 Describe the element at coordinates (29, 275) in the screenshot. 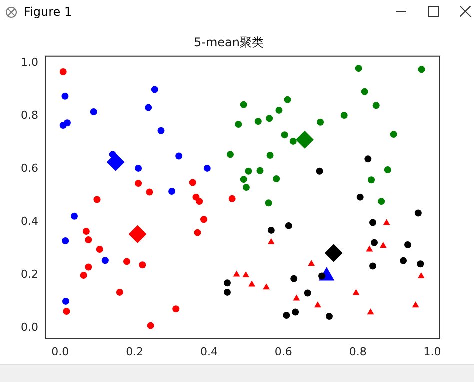

I see `y-tick-label: 0.2` at that location.